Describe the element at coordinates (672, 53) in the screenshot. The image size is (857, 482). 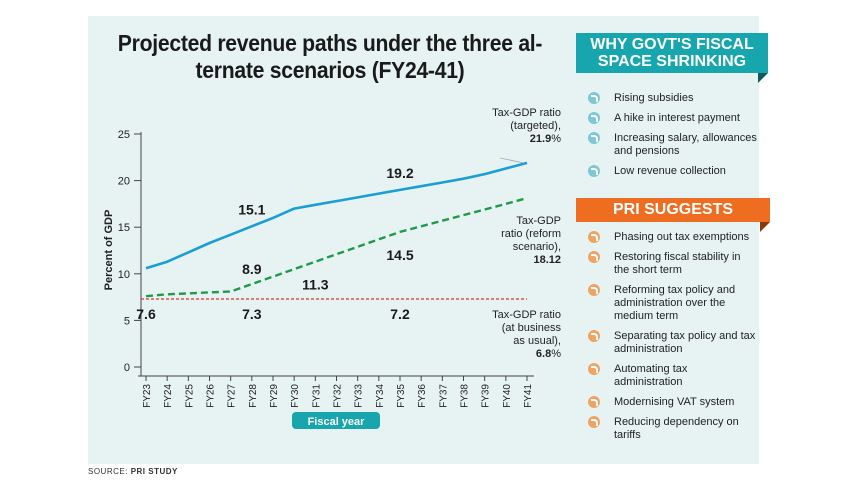
I see `why-panel-heading: WHY GOVT'S FISCAL SPACE SHRINKING` at that location.